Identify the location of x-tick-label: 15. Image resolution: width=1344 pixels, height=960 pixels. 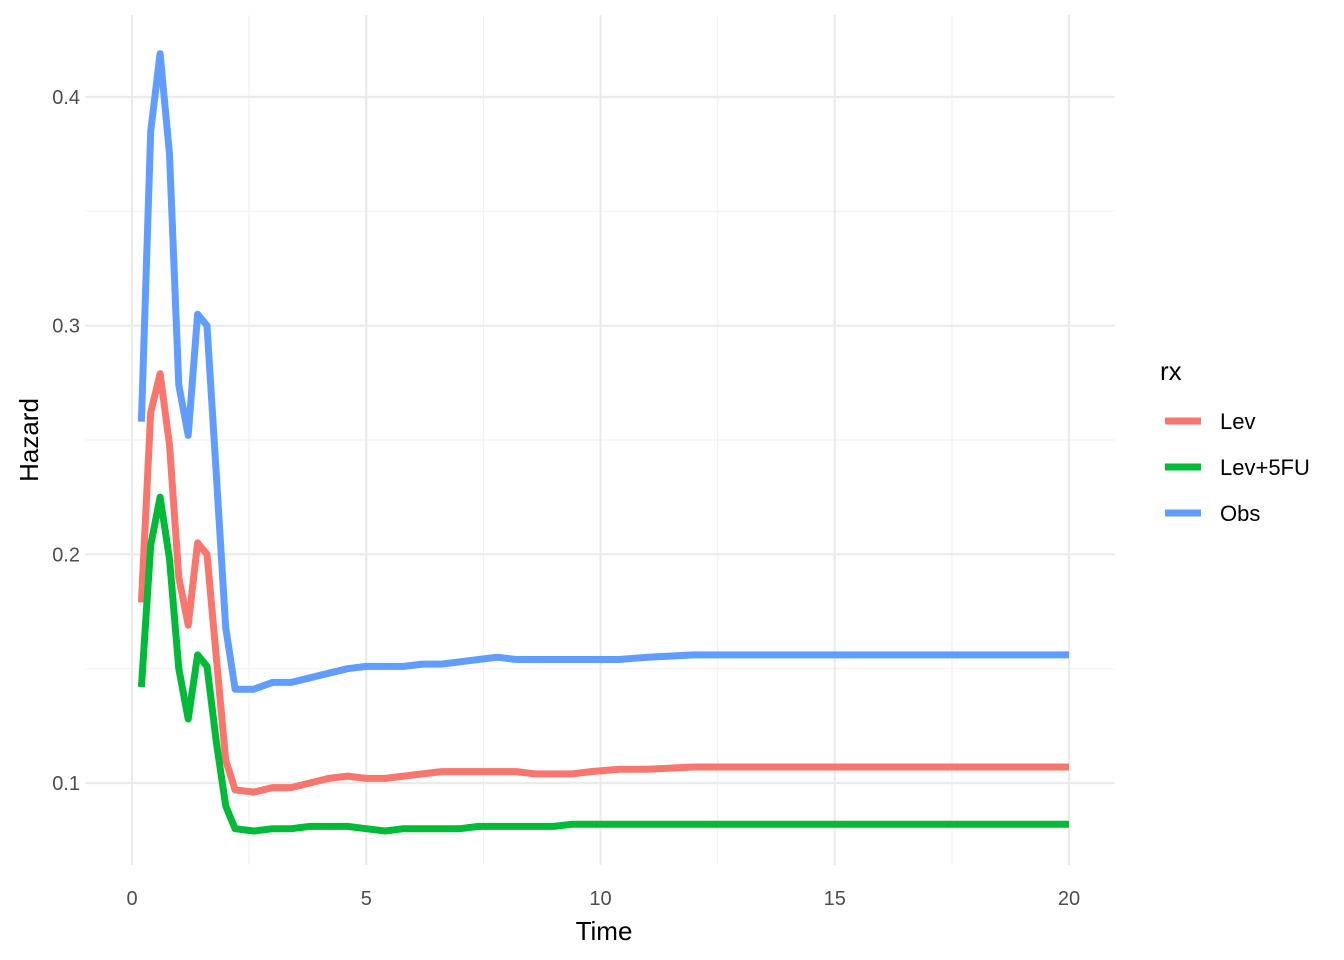
(835, 899).